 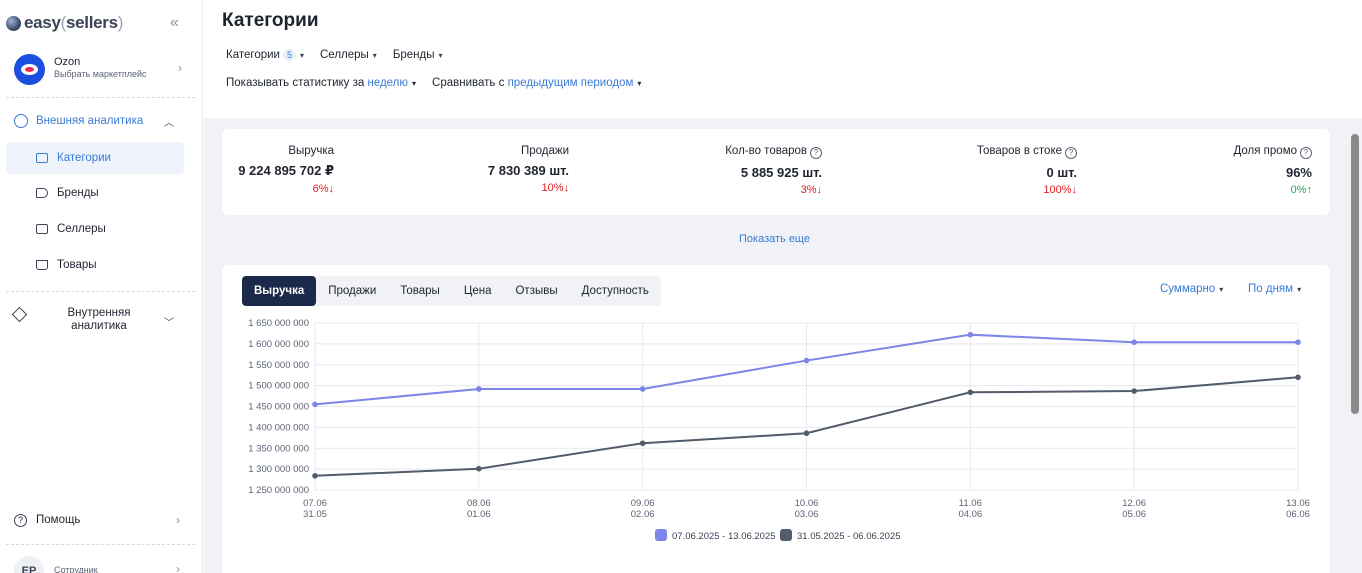 I want to click on brands-filter: Бренды ▾, so click(x=418, y=55).